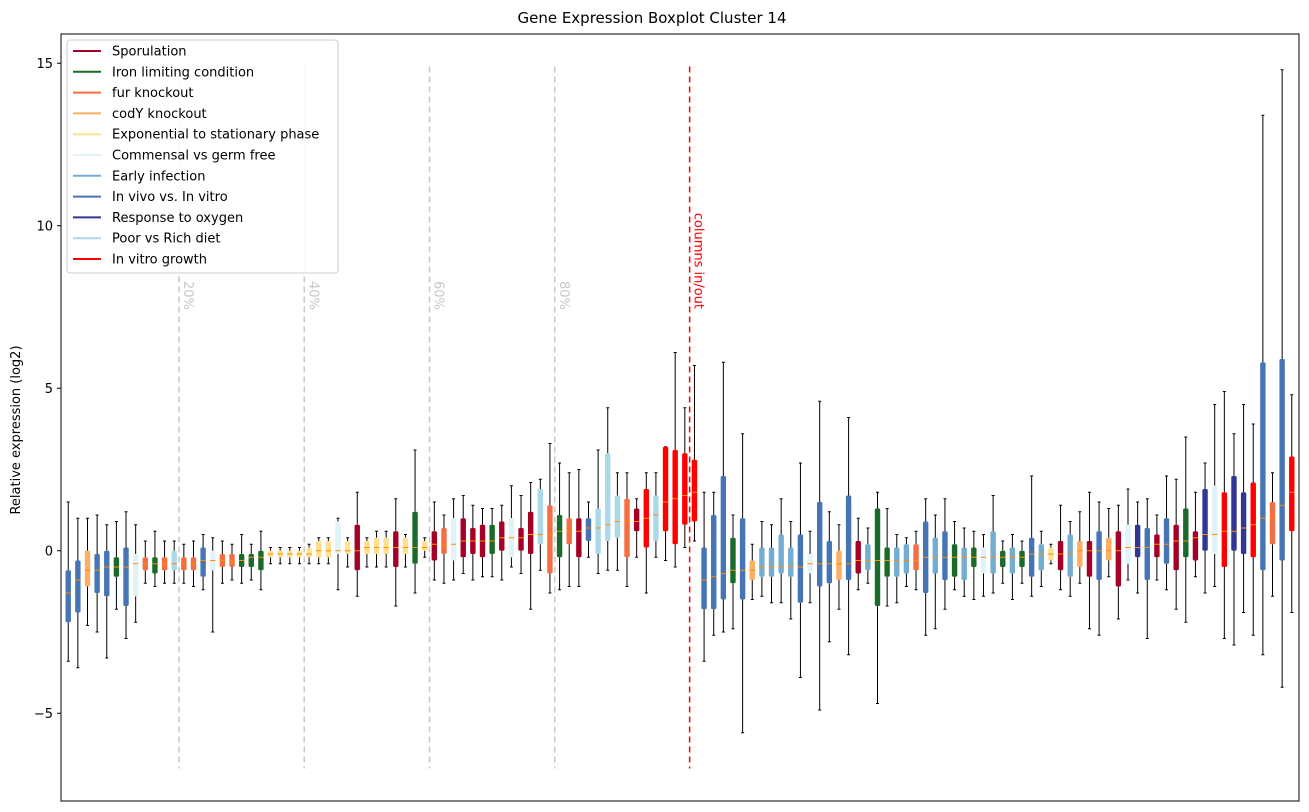 This screenshot has height=812, width=1309. What do you see at coordinates (651, 18) in the screenshot?
I see `chart-title: Gene Expression Boxplot Cluster 14` at bounding box center [651, 18].